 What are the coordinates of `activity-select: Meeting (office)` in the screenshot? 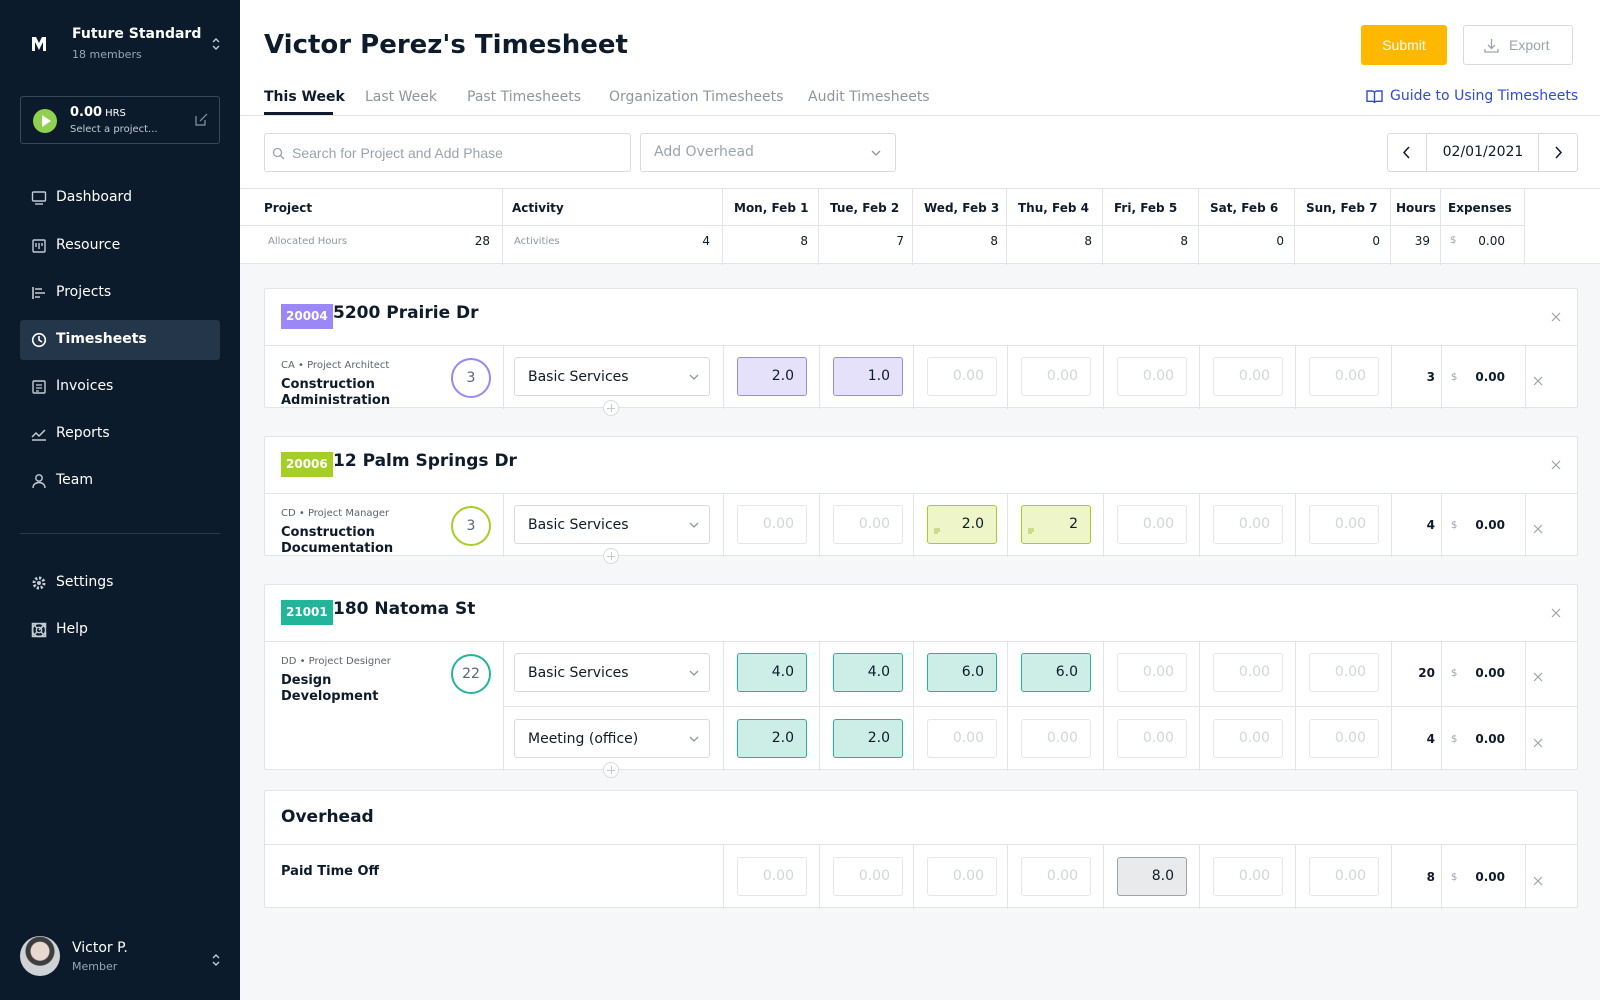 It's located at (612, 738).